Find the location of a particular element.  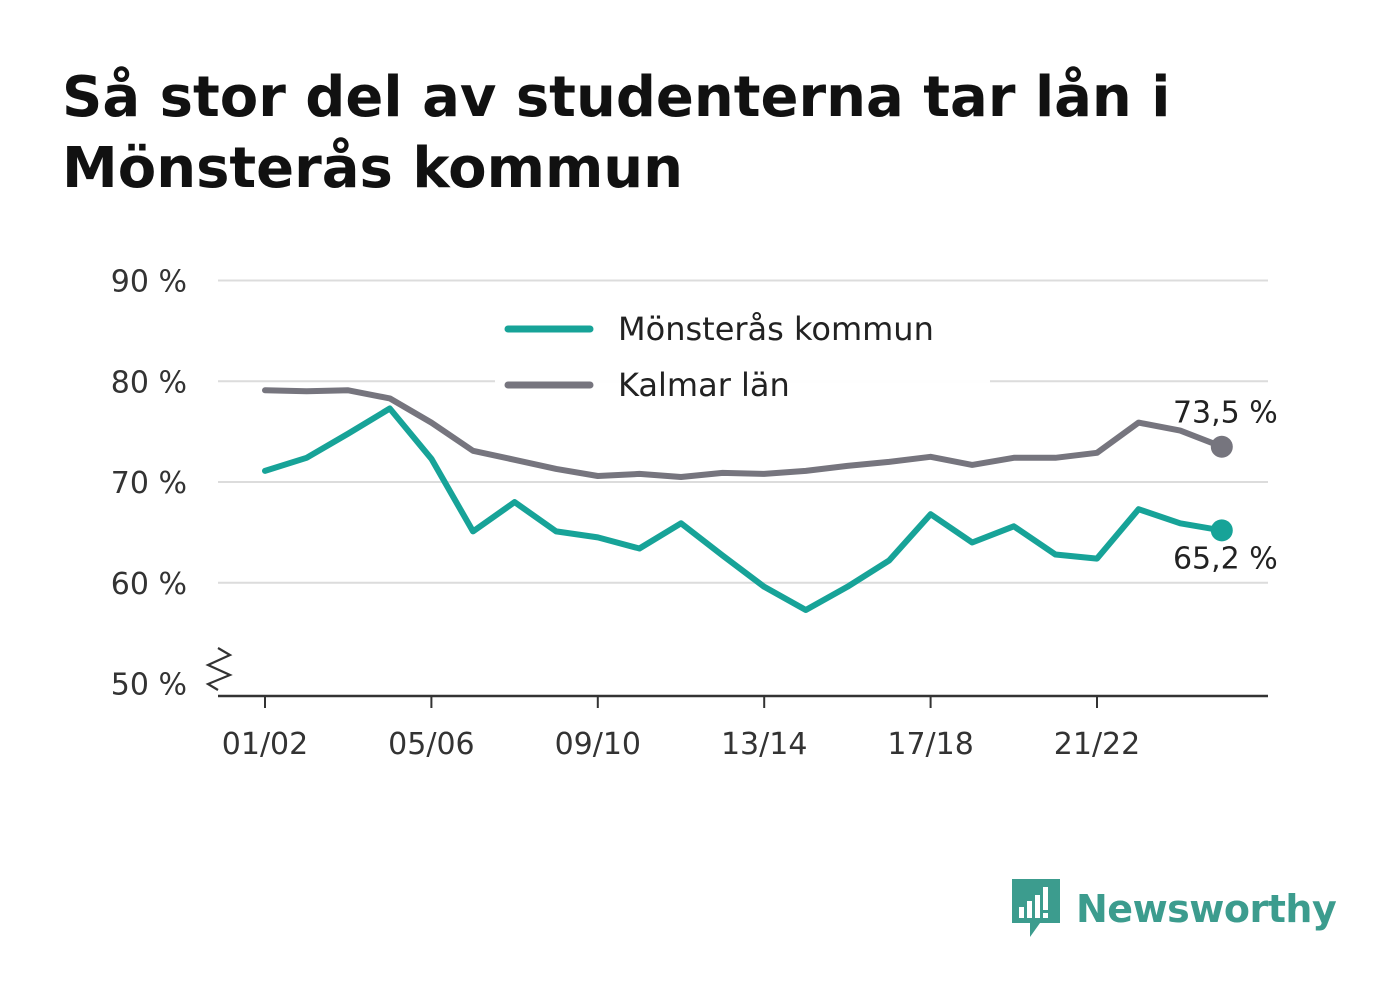

y-axis-break is located at coordinates (219, 669).